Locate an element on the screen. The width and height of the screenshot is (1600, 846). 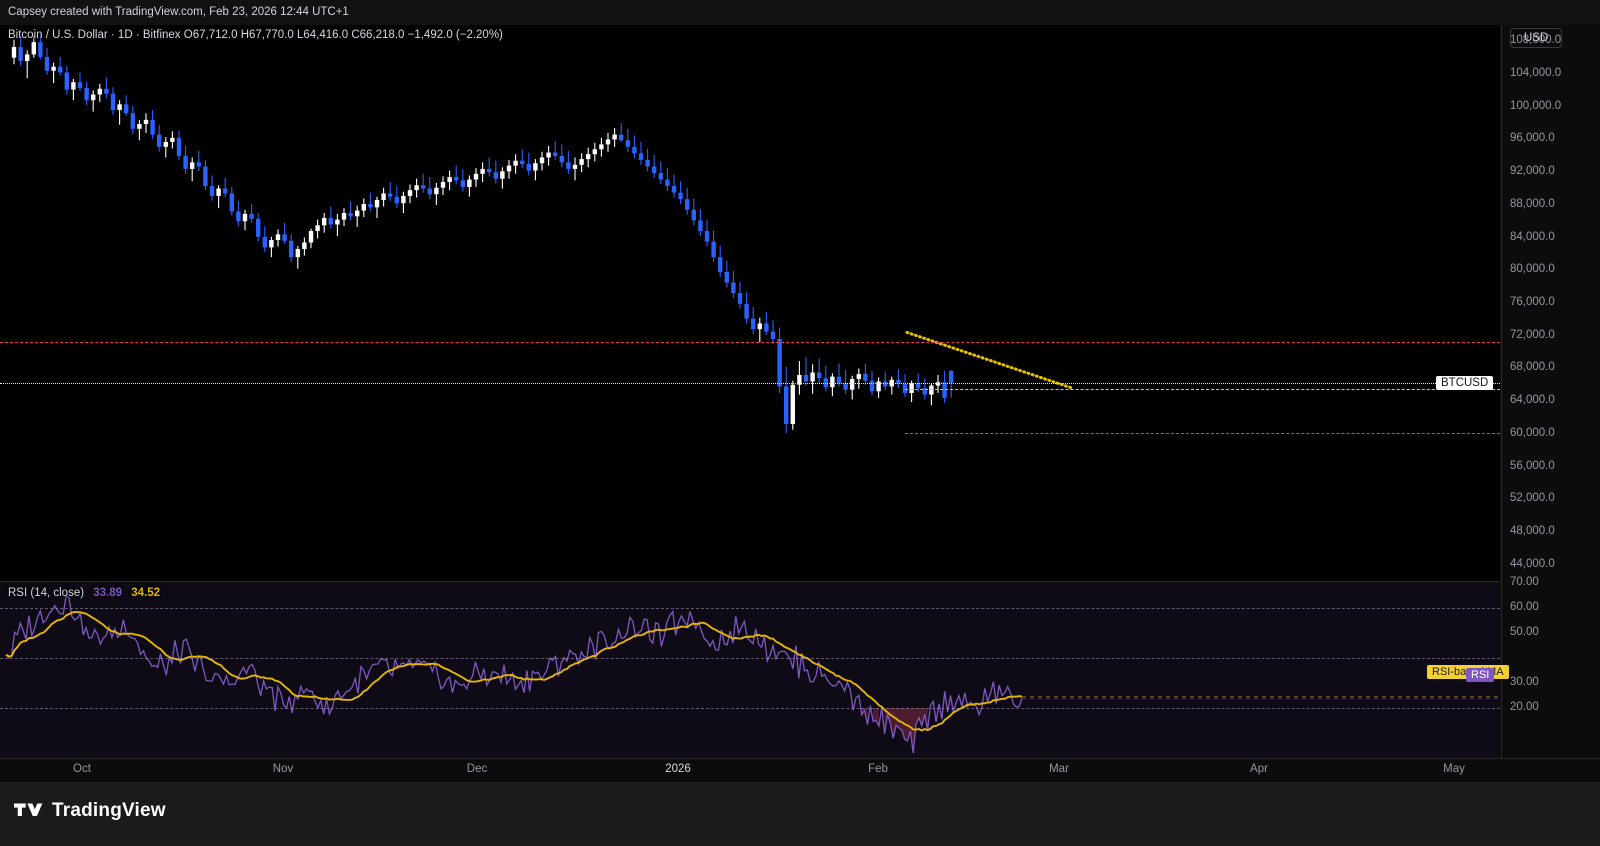
time-tick: Nov is located at coordinates (283, 769).